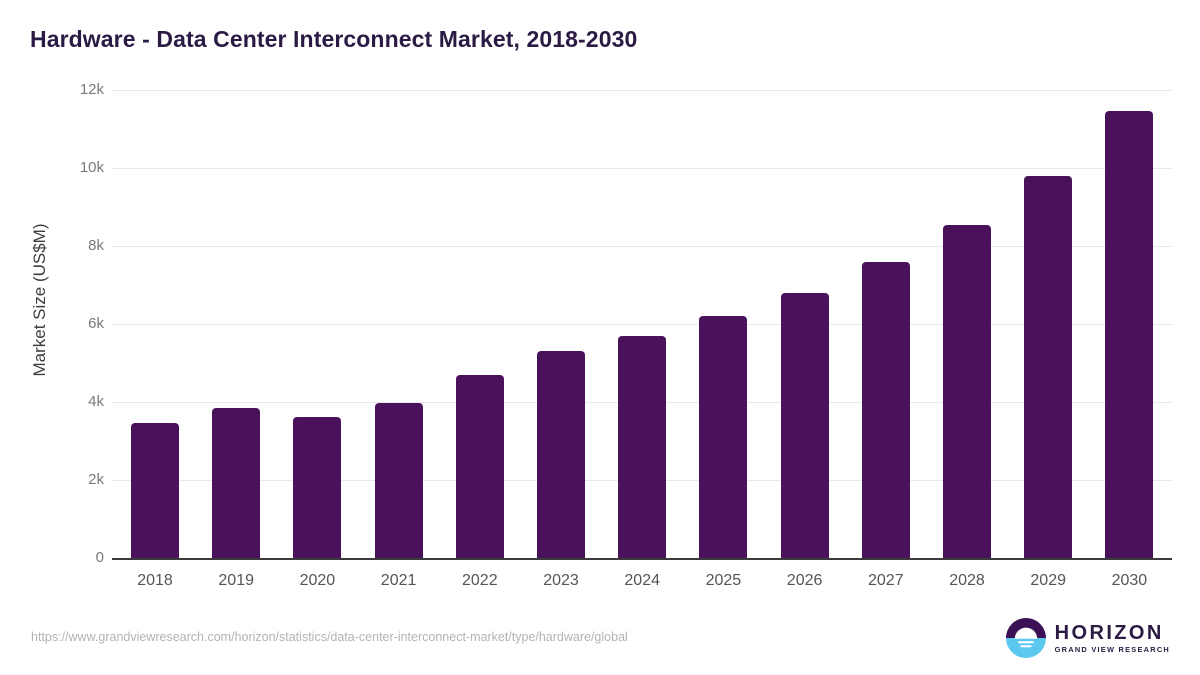 The width and height of the screenshot is (1200, 675). What do you see at coordinates (96, 401) in the screenshot?
I see `y-axis-tick-label: 4k` at bounding box center [96, 401].